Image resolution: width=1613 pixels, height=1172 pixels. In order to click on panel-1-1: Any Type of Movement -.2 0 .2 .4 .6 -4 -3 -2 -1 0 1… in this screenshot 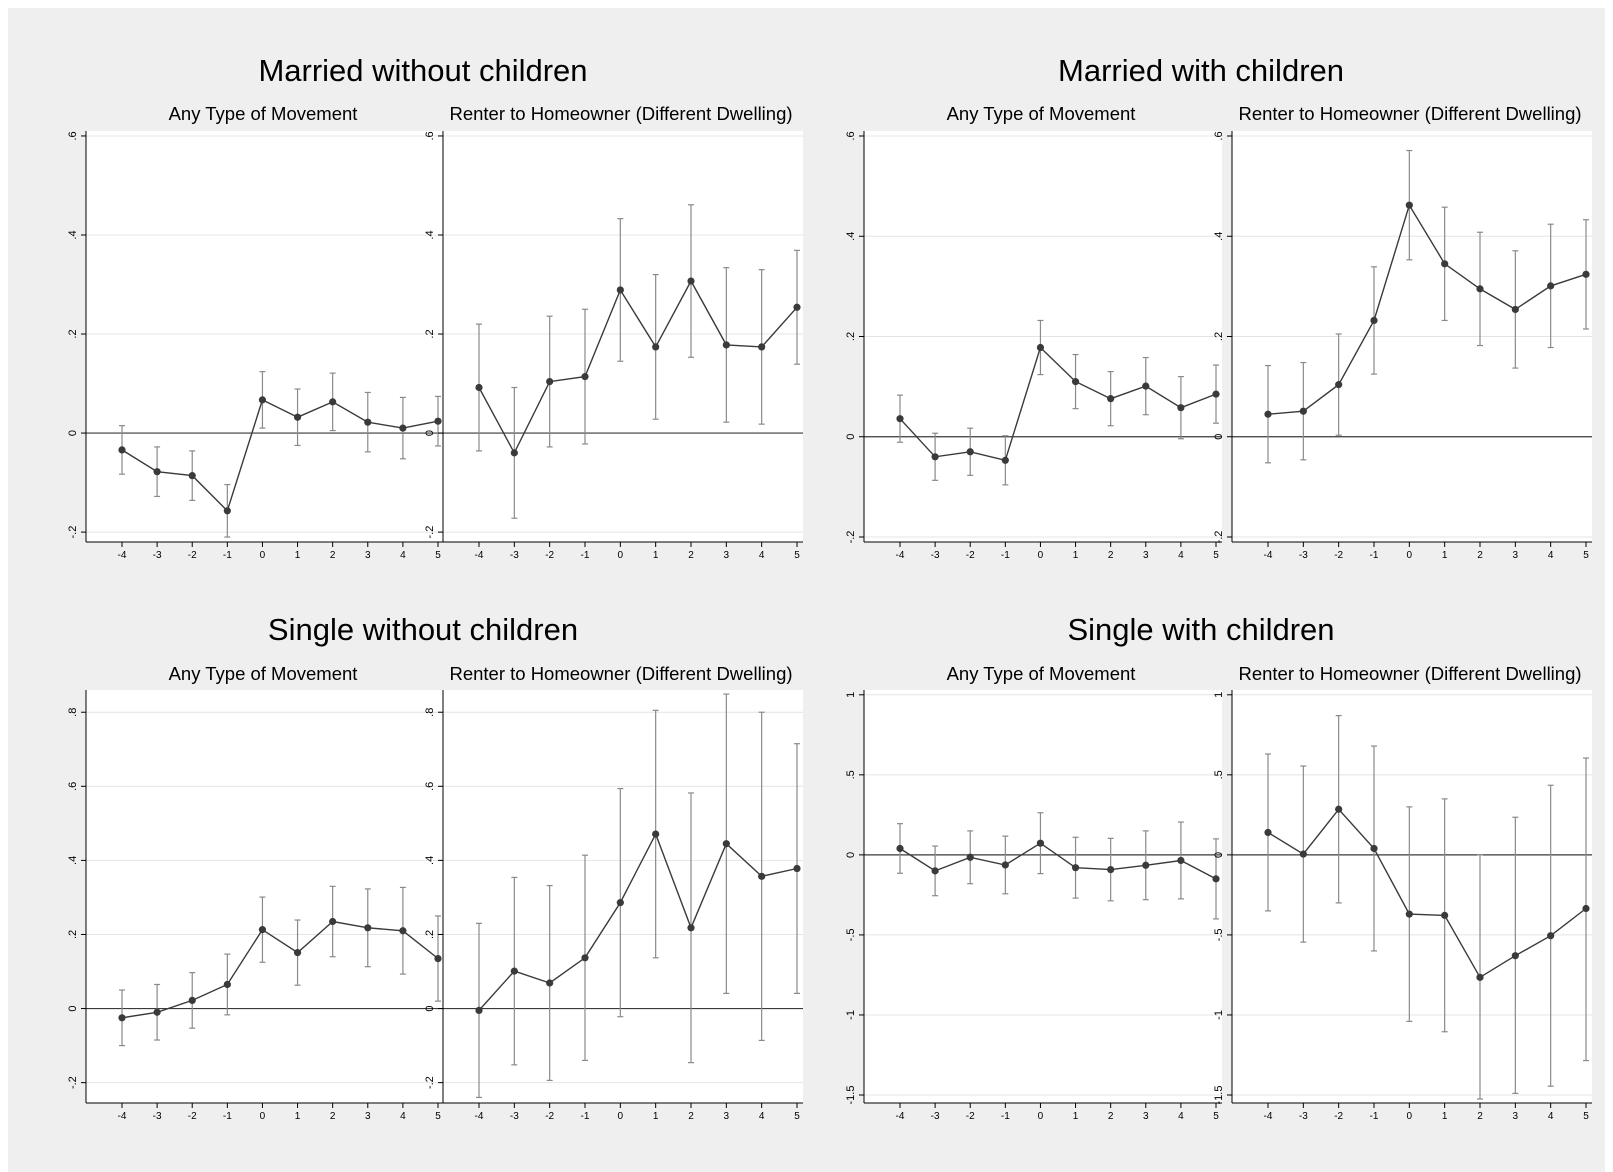, I will do `click(255, 332)`.